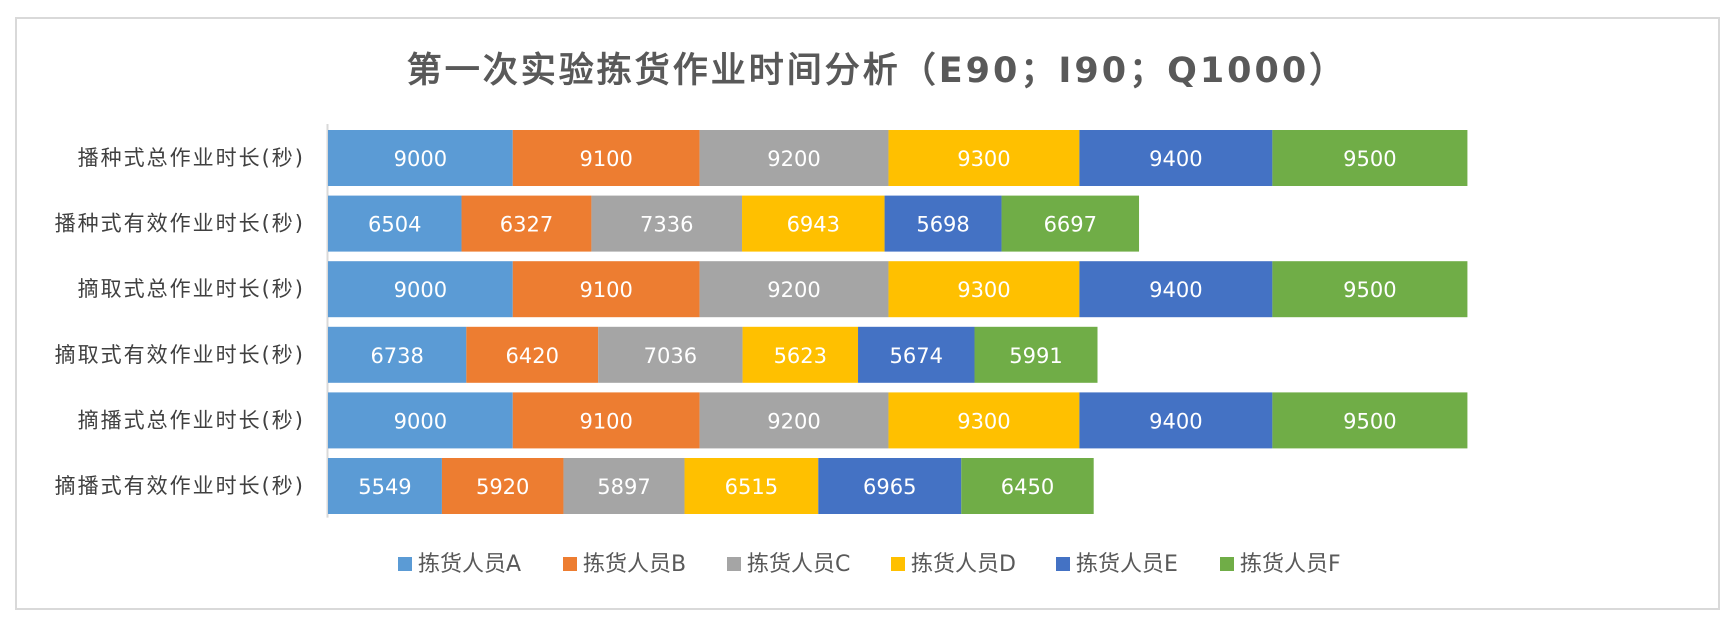  I want to click on data-label: 5897, so click(623, 487).